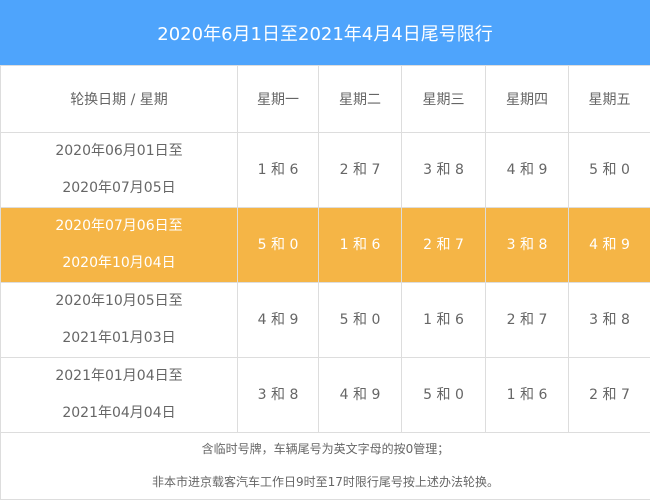 Image resolution: width=650 pixels, height=500 pixels. I want to click on header-date-week: 轮换日期 / 星期, so click(119, 99).